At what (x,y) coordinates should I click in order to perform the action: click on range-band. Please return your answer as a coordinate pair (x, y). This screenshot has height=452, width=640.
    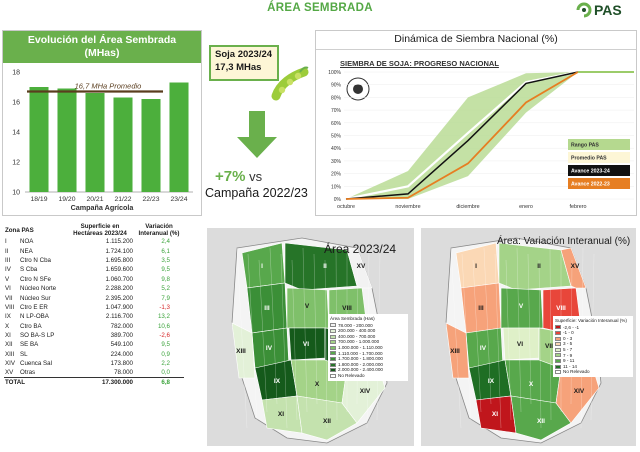
    Looking at the image, I should click on (462, 135).